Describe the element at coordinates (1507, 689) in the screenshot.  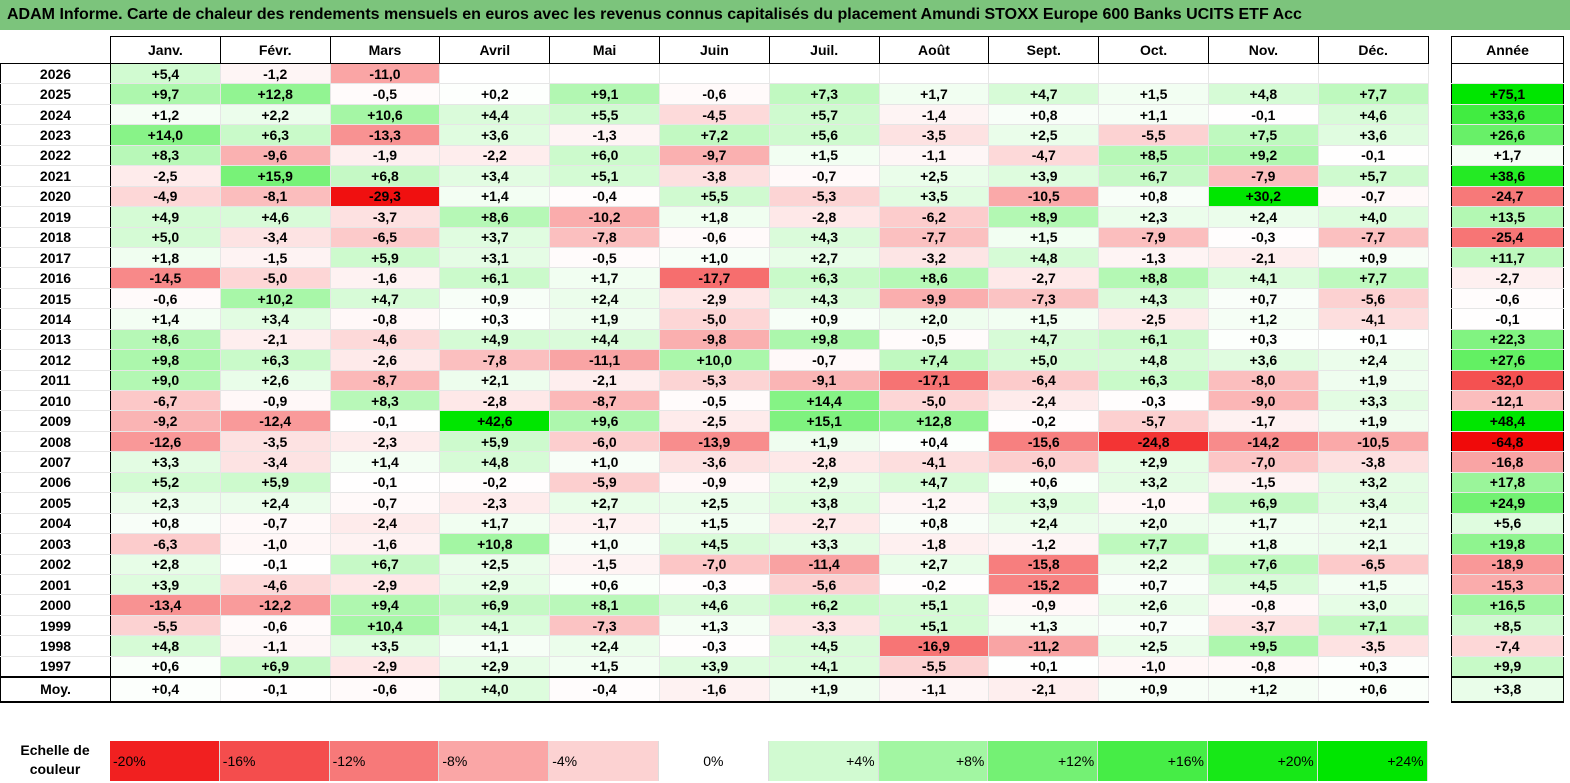
I see `average-annual-row: +3,8` at that location.